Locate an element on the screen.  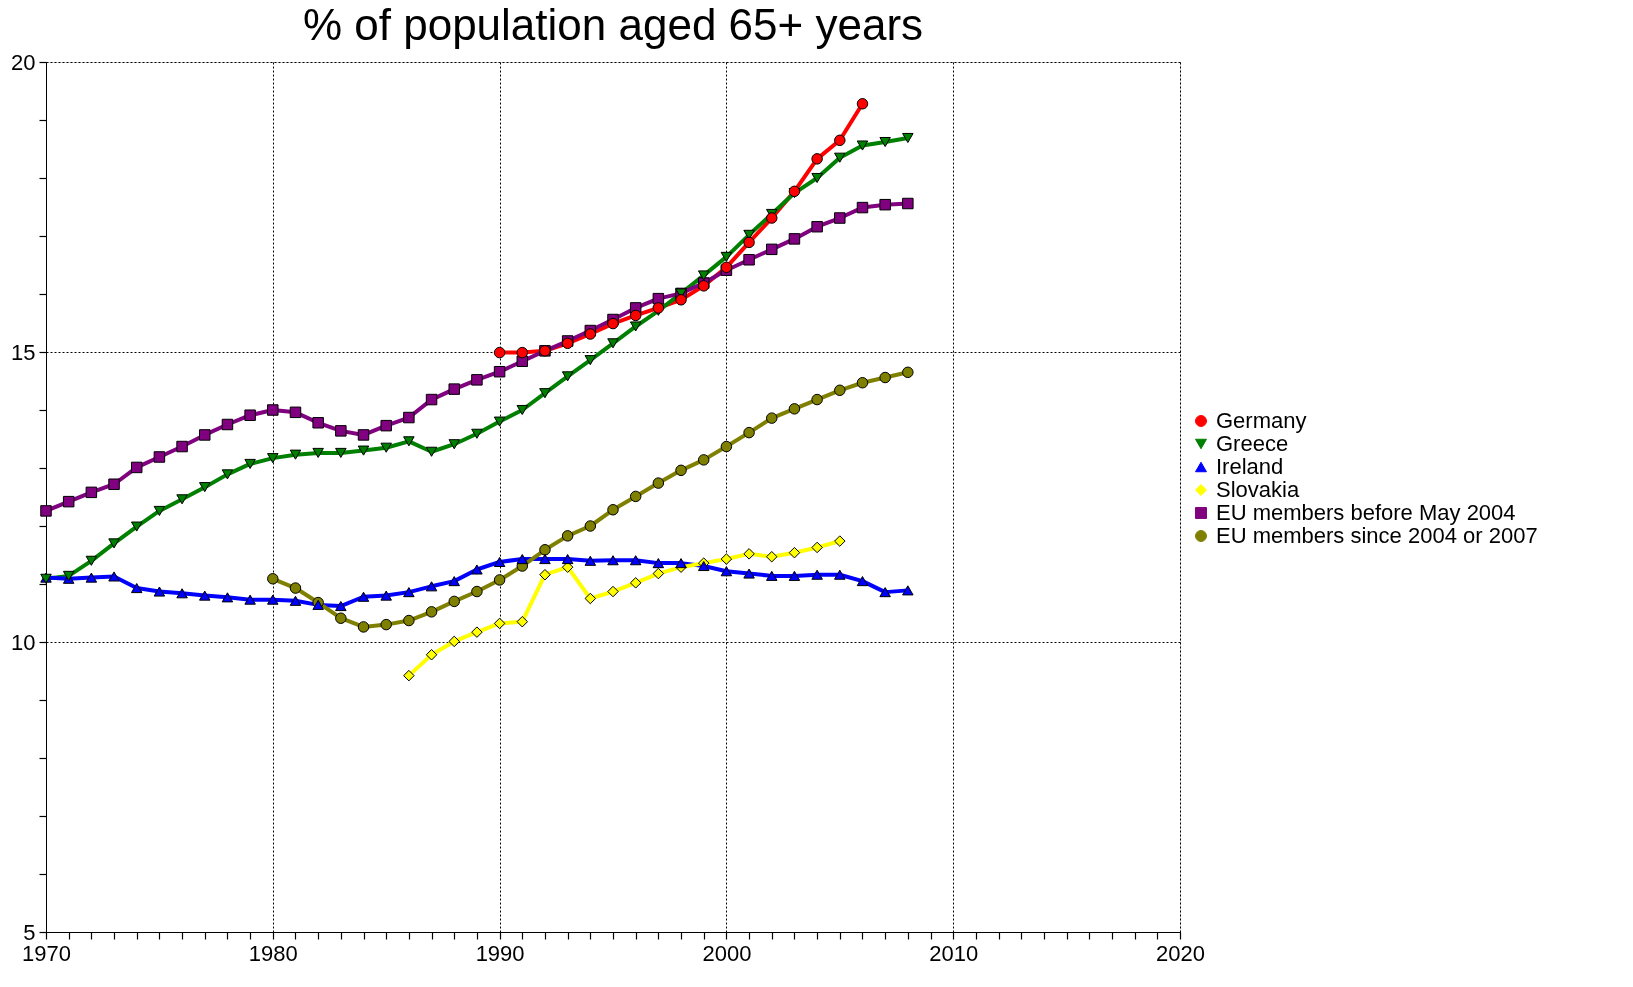
x-tick-label: 2010 is located at coordinates (954, 953).